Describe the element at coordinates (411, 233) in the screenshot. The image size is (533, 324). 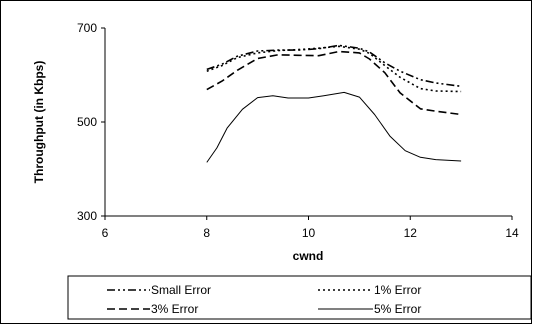
I see `x-tick-label: 12` at that location.